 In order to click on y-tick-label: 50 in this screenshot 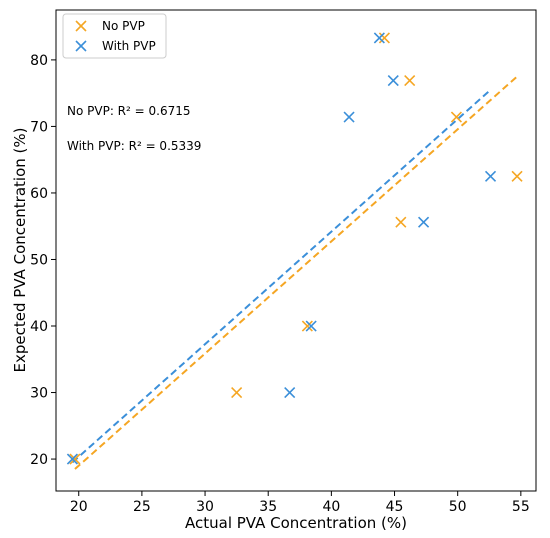, I will do `click(39, 260)`.